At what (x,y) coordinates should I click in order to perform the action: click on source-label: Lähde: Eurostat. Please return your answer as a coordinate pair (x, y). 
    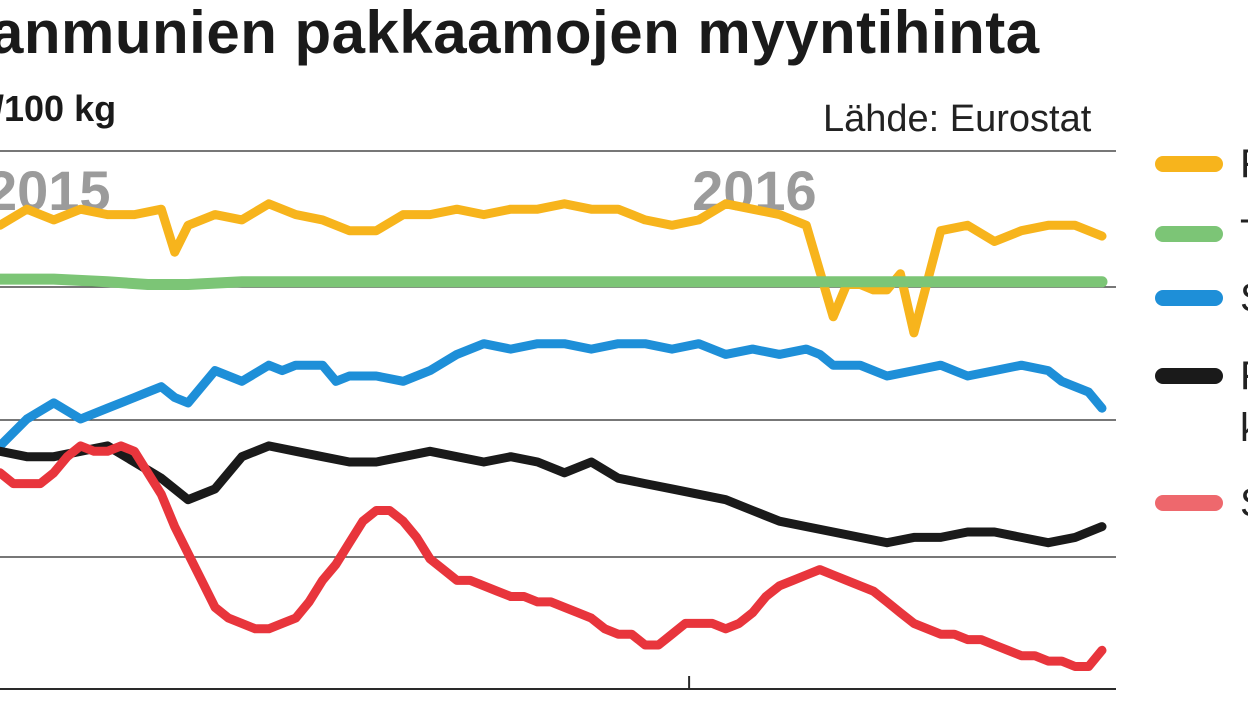
    Looking at the image, I should click on (957, 119).